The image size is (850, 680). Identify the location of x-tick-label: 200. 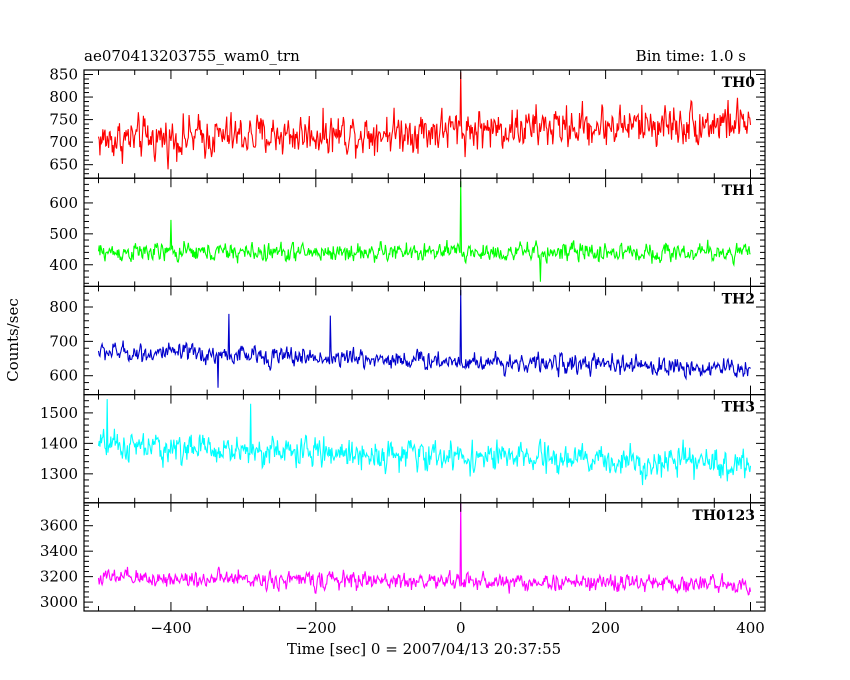
(605, 628).